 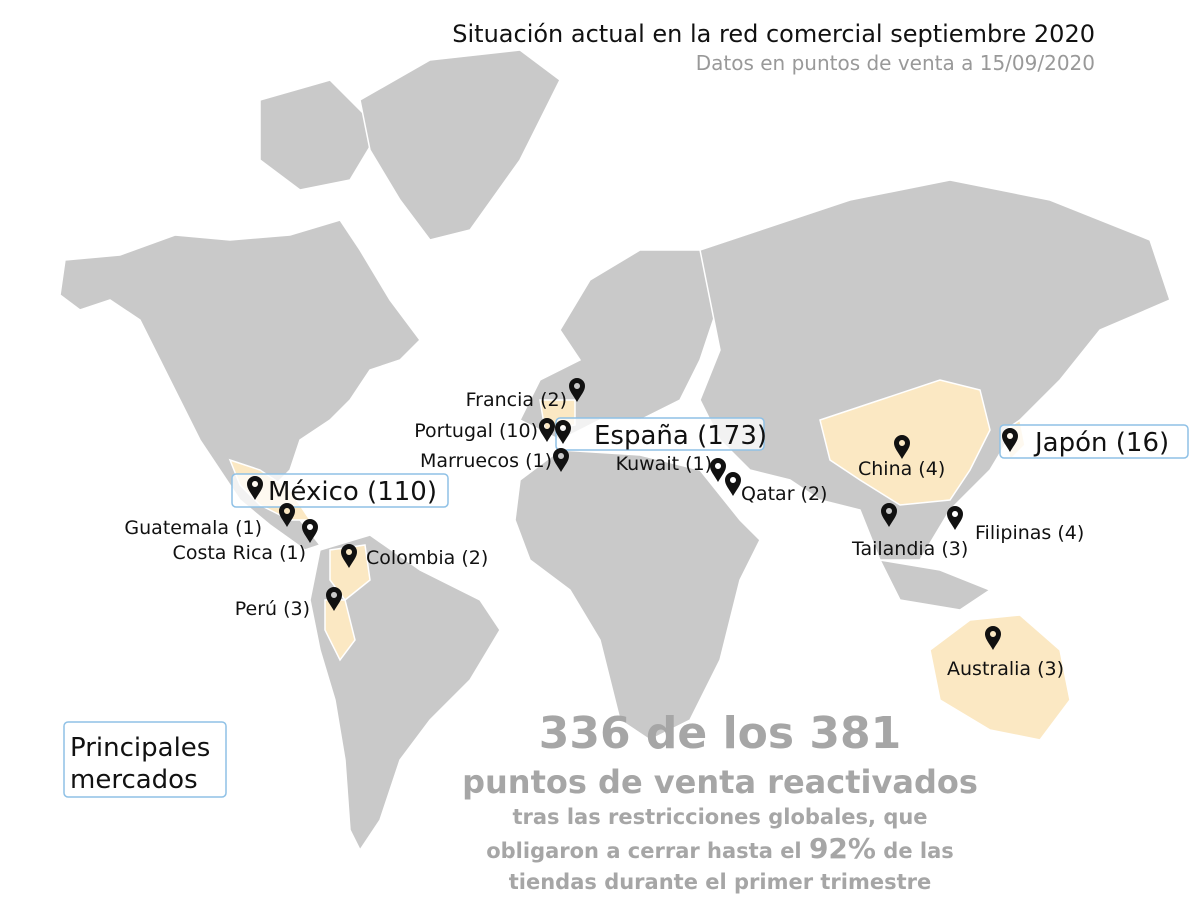 What do you see at coordinates (784, 494) in the screenshot?
I see `marker-label: Qatar (2)` at bounding box center [784, 494].